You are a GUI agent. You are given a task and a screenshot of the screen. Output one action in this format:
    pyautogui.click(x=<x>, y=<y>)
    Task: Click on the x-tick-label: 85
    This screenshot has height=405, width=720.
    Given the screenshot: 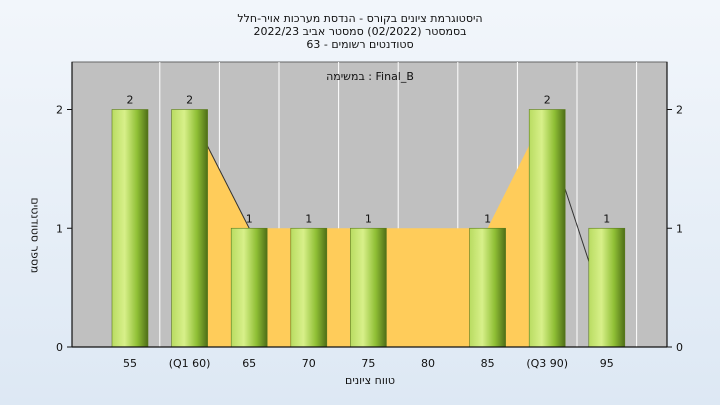 What is the action you would take?
    pyautogui.click(x=488, y=363)
    